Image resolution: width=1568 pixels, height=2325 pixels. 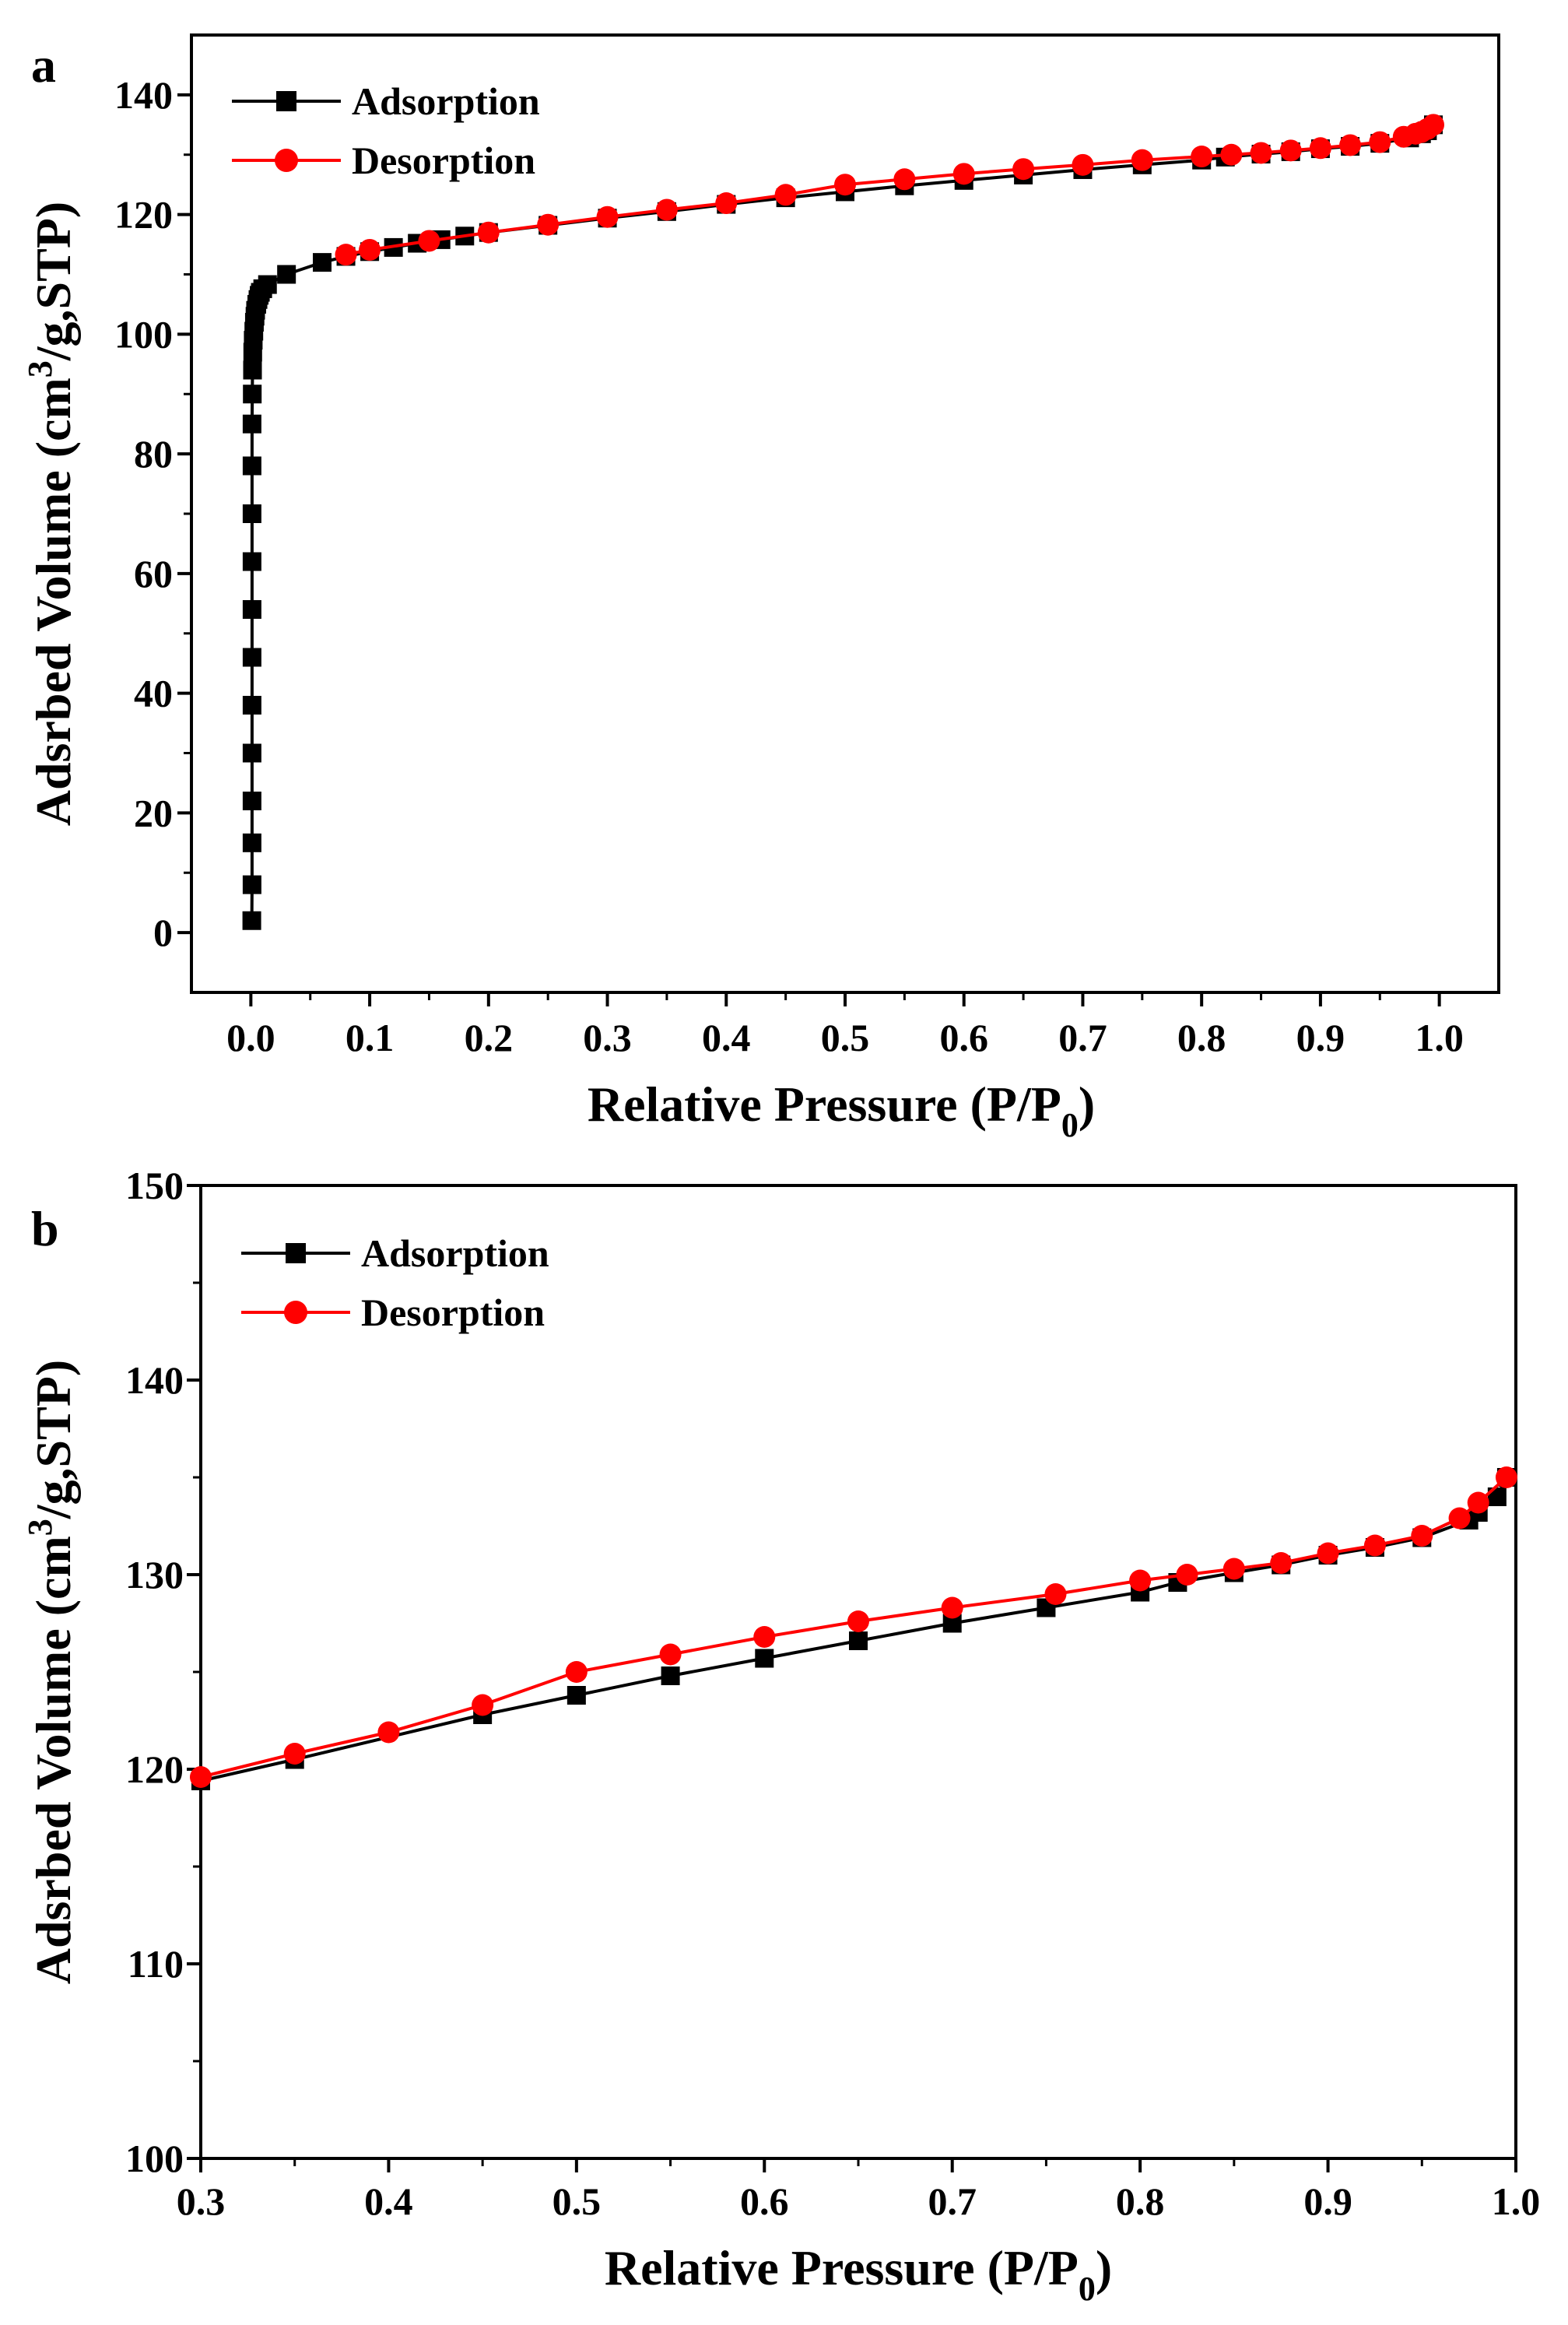 I want to click on y-axis-title-end: /g,STP), so click(x=53, y=1439).